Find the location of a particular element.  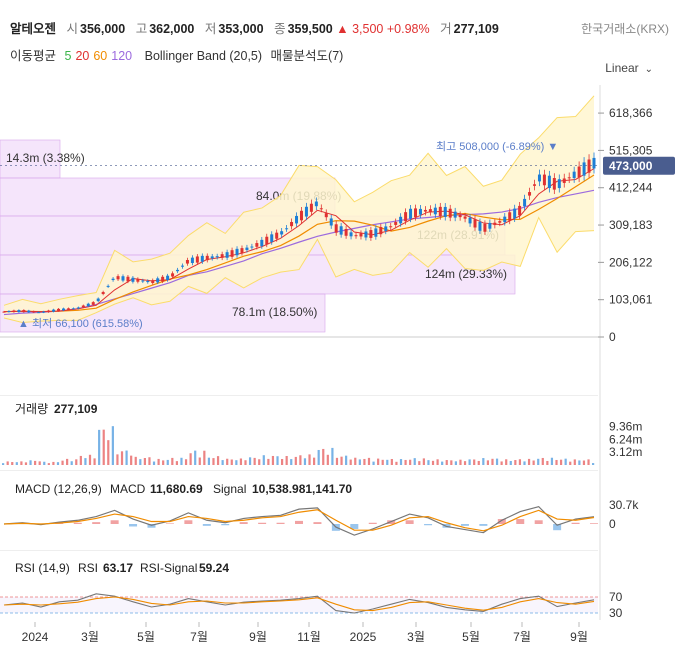

last-price-tag-bg is located at coordinates (639, 165).